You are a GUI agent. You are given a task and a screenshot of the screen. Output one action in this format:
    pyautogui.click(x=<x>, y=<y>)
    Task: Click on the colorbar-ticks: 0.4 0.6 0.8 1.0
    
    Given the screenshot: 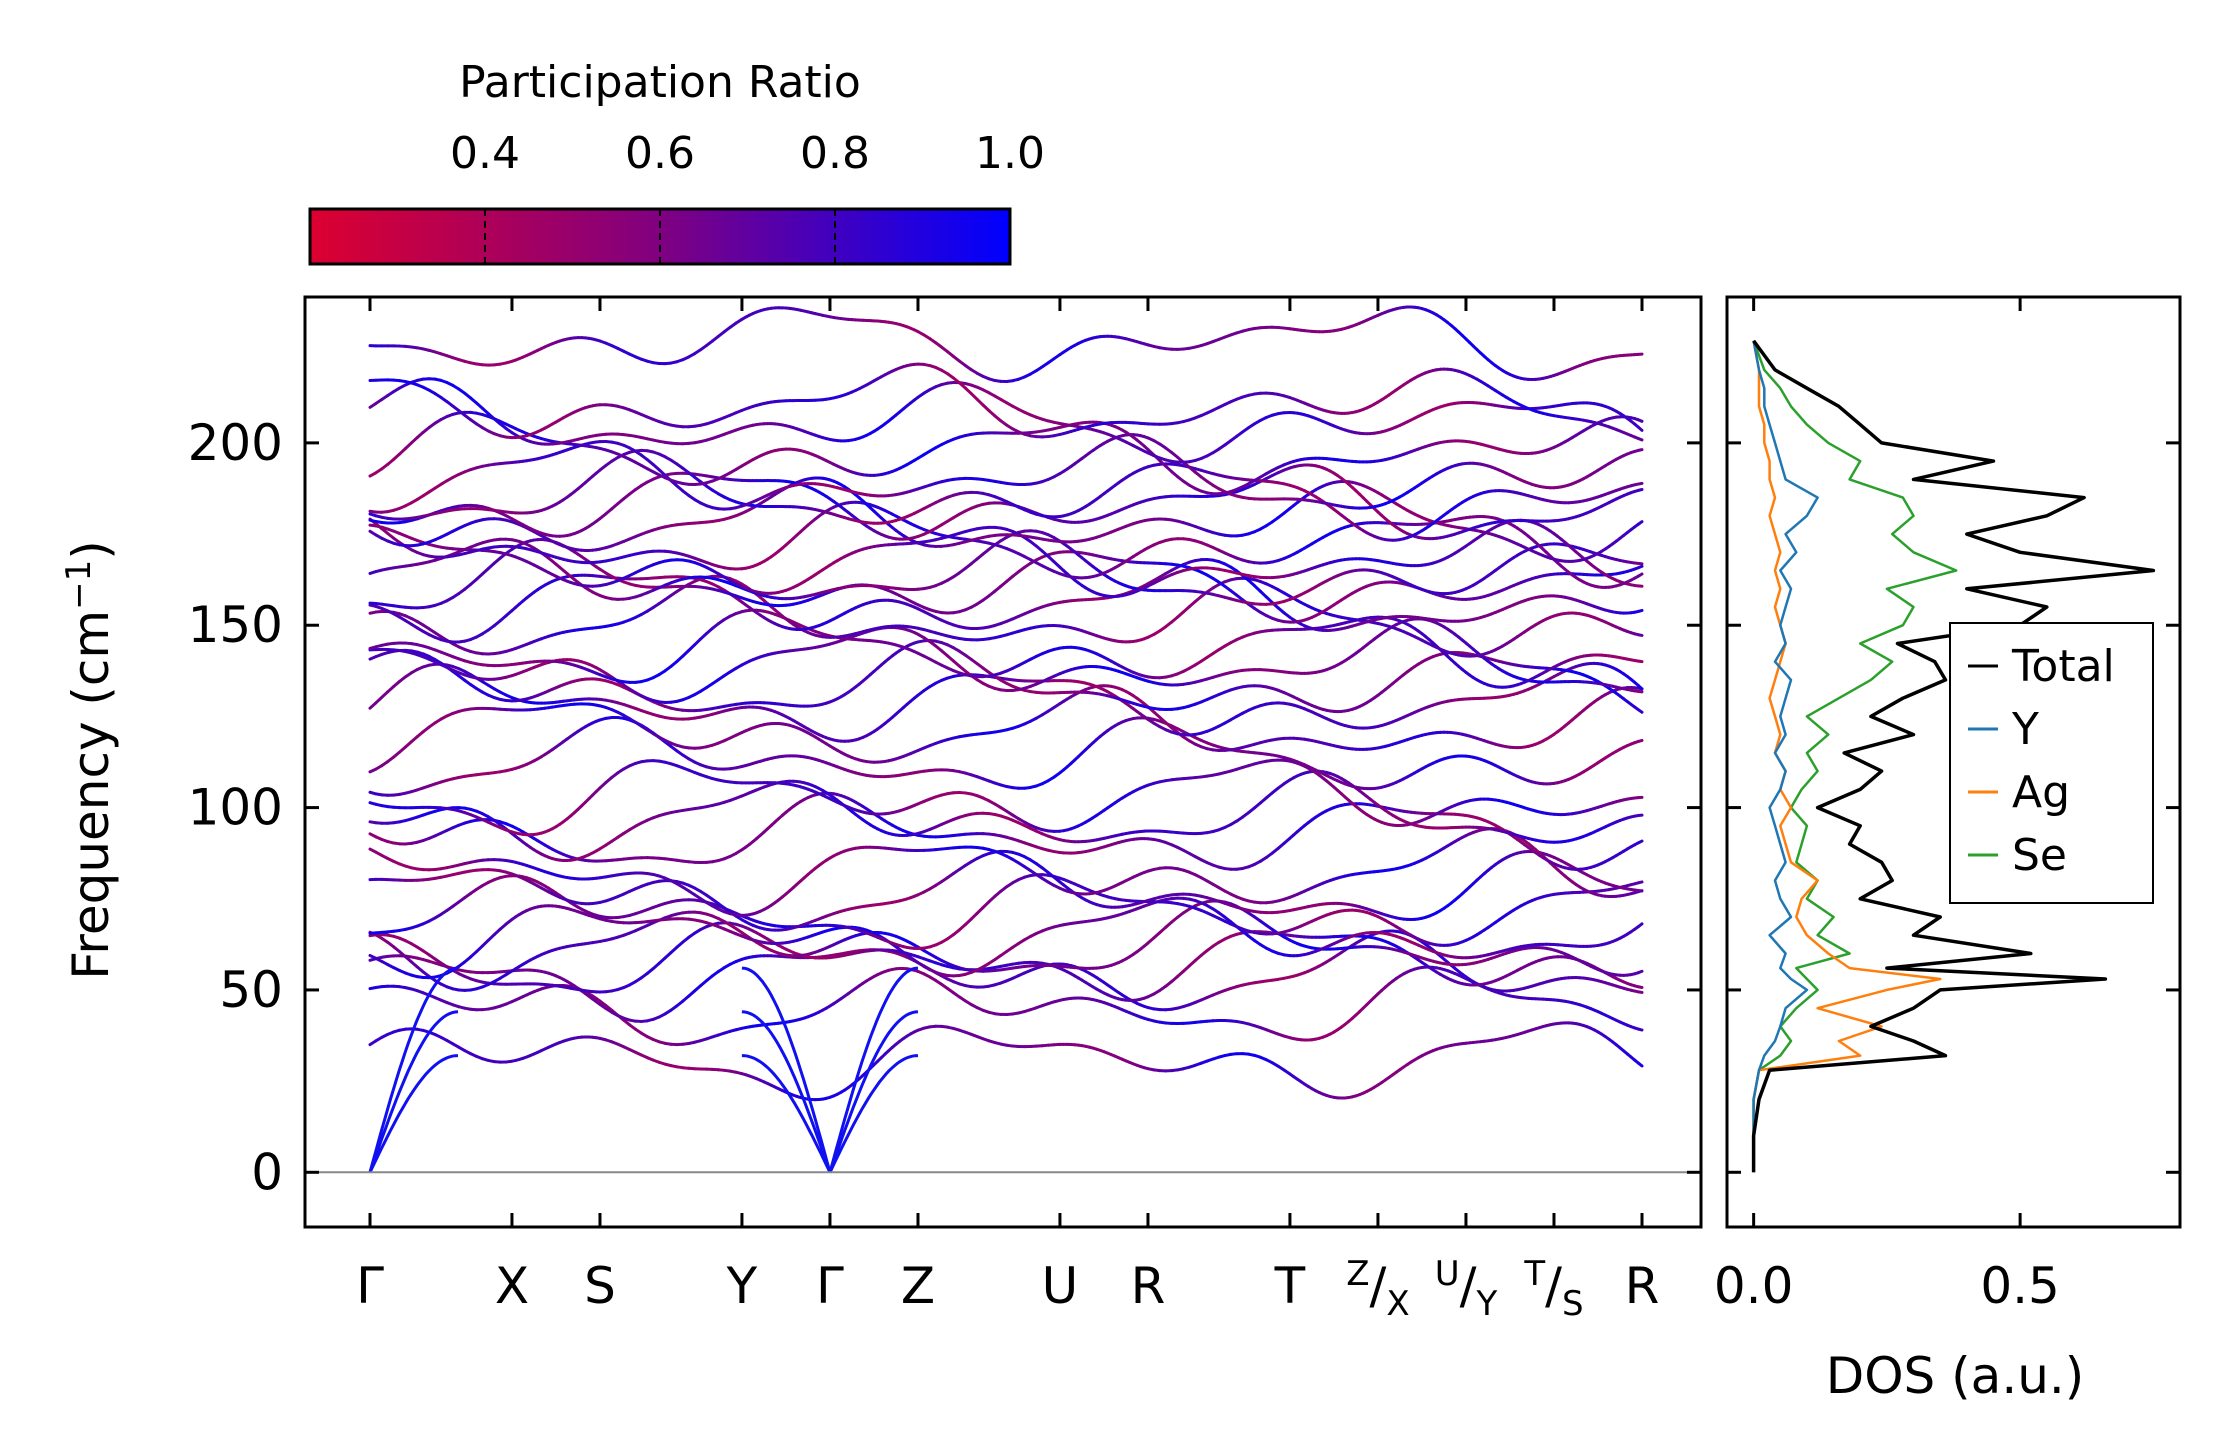 What is the action you would take?
    pyautogui.click(x=747, y=196)
    